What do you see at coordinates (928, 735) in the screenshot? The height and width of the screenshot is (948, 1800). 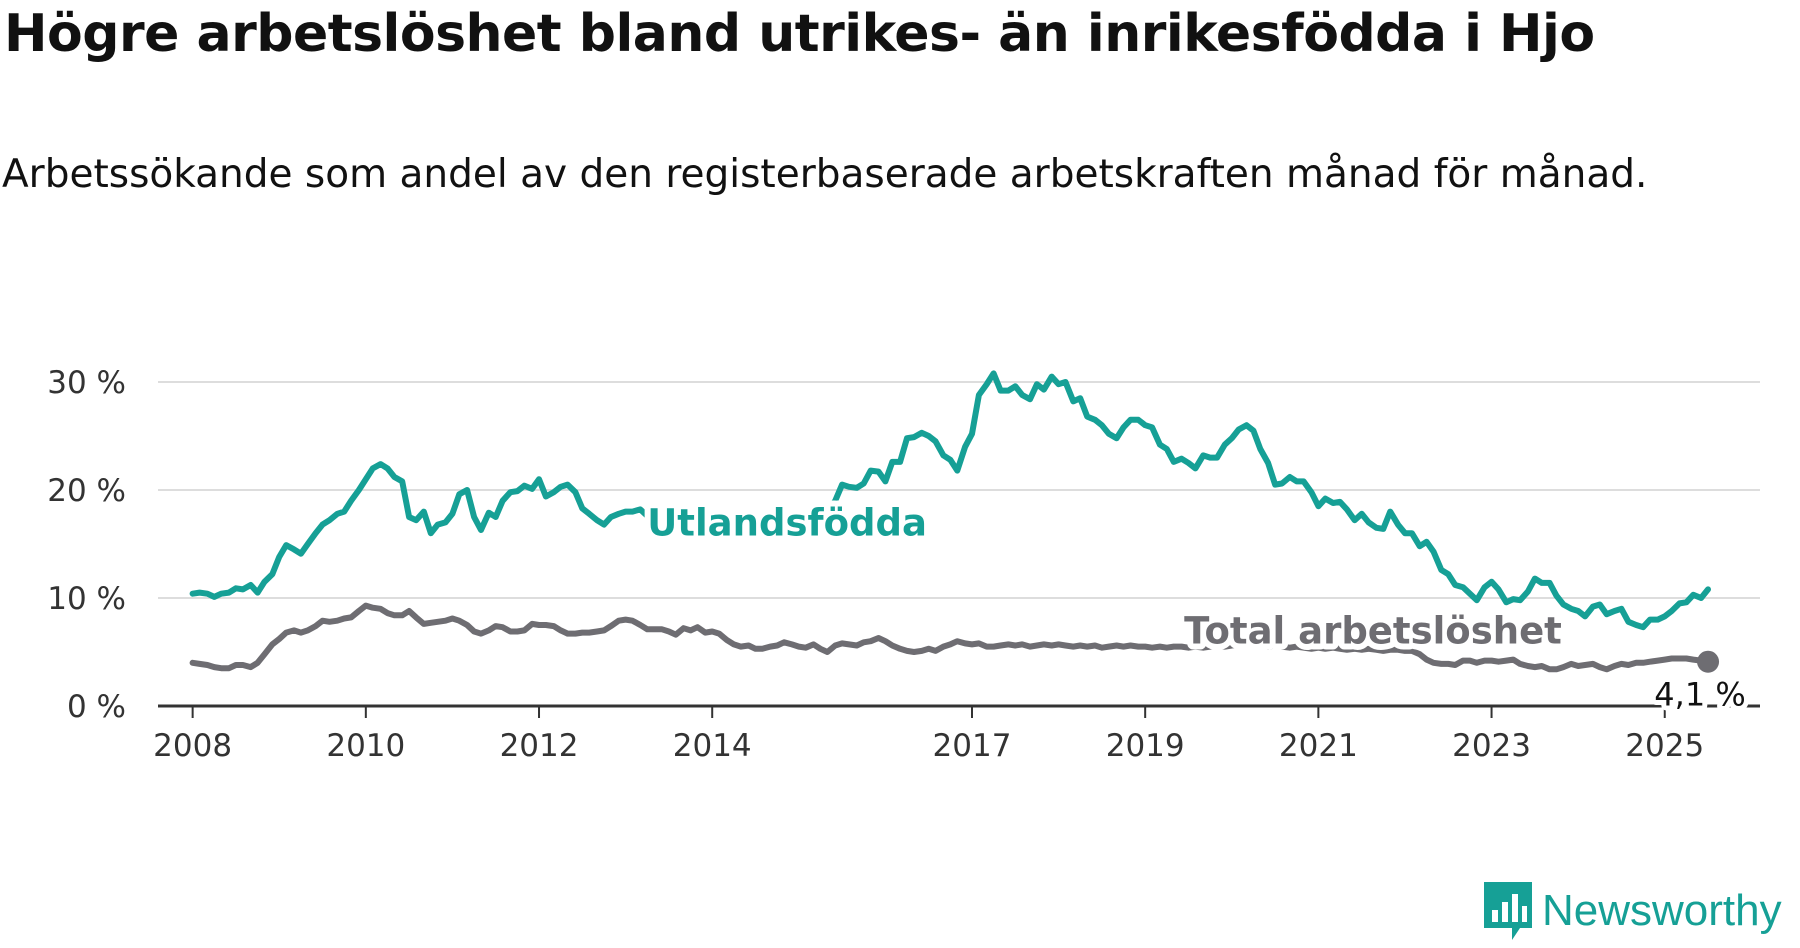 I see `x-axis-ticks: 2008 2010 2012 2014 2017 2019 2021 2023 2025` at bounding box center [928, 735].